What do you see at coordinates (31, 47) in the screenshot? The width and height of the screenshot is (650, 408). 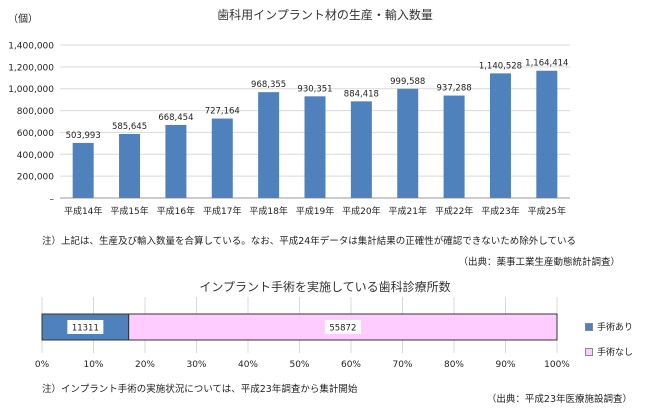 I see `y-tick-label: 1,400,000` at bounding box center [31, 47].